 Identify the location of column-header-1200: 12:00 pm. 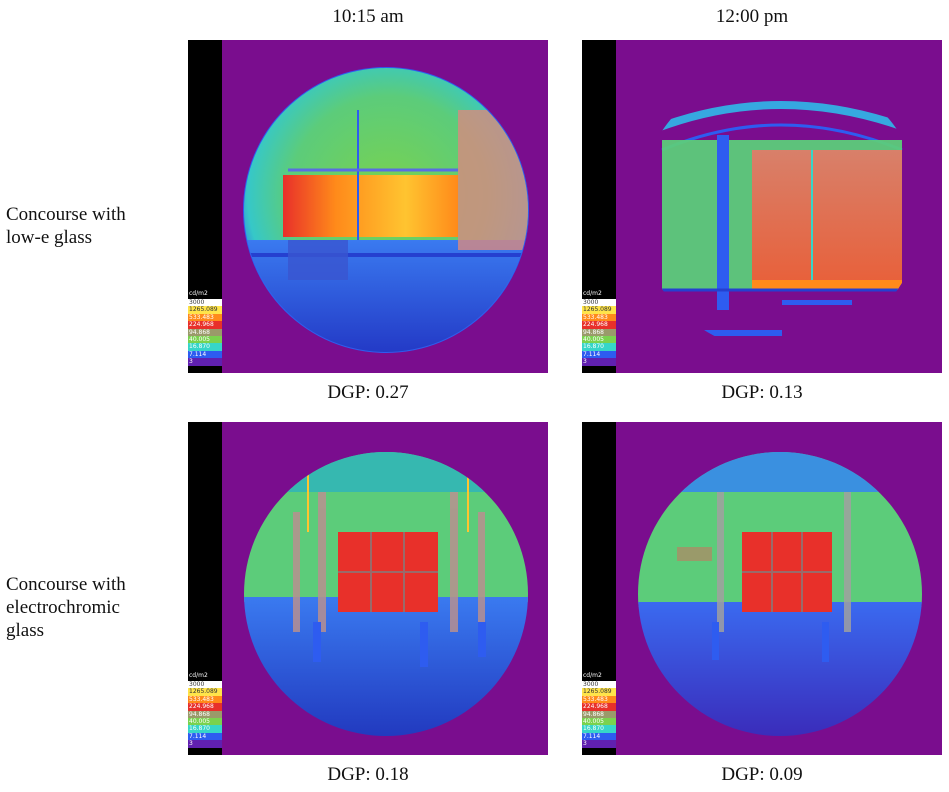
(752, 16).